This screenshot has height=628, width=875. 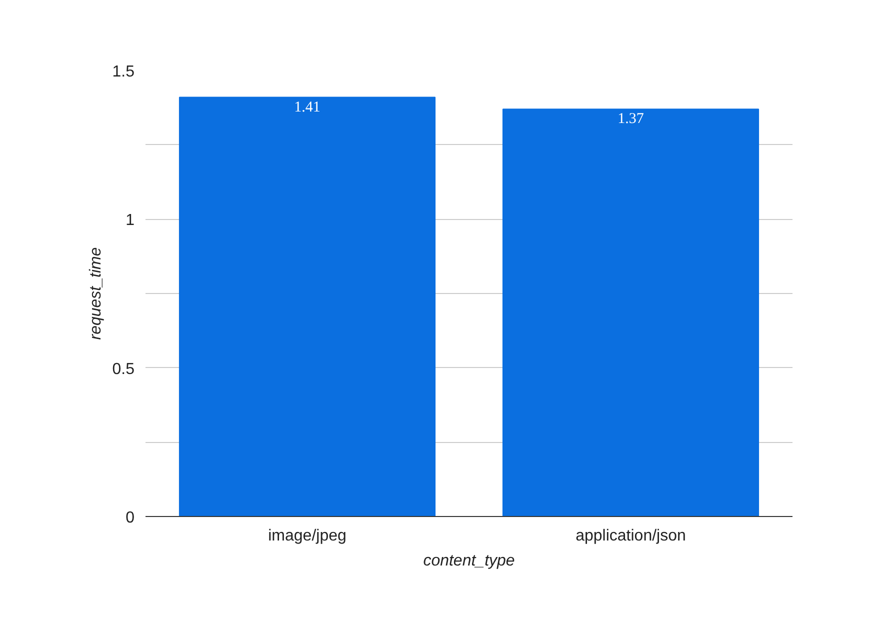 I want to click on y-tick-label: 0.5, so click(x=123, y=369).